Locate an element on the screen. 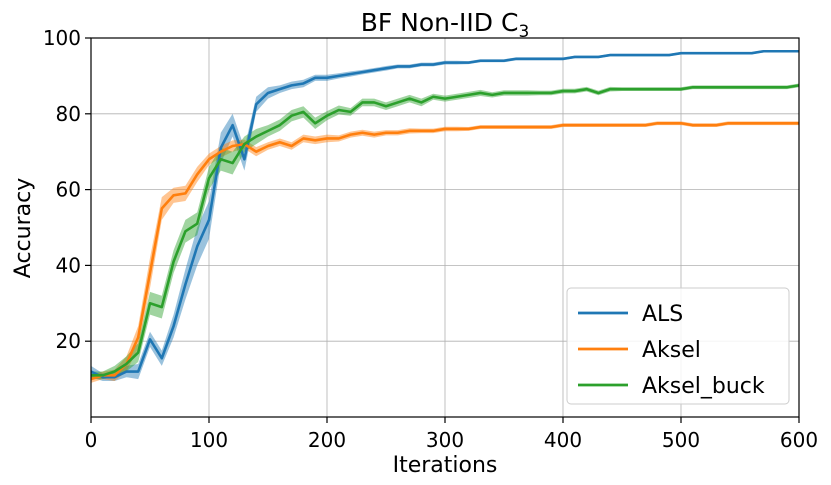  legend-label: Aksel_buck is located at coordinates (703, 386).